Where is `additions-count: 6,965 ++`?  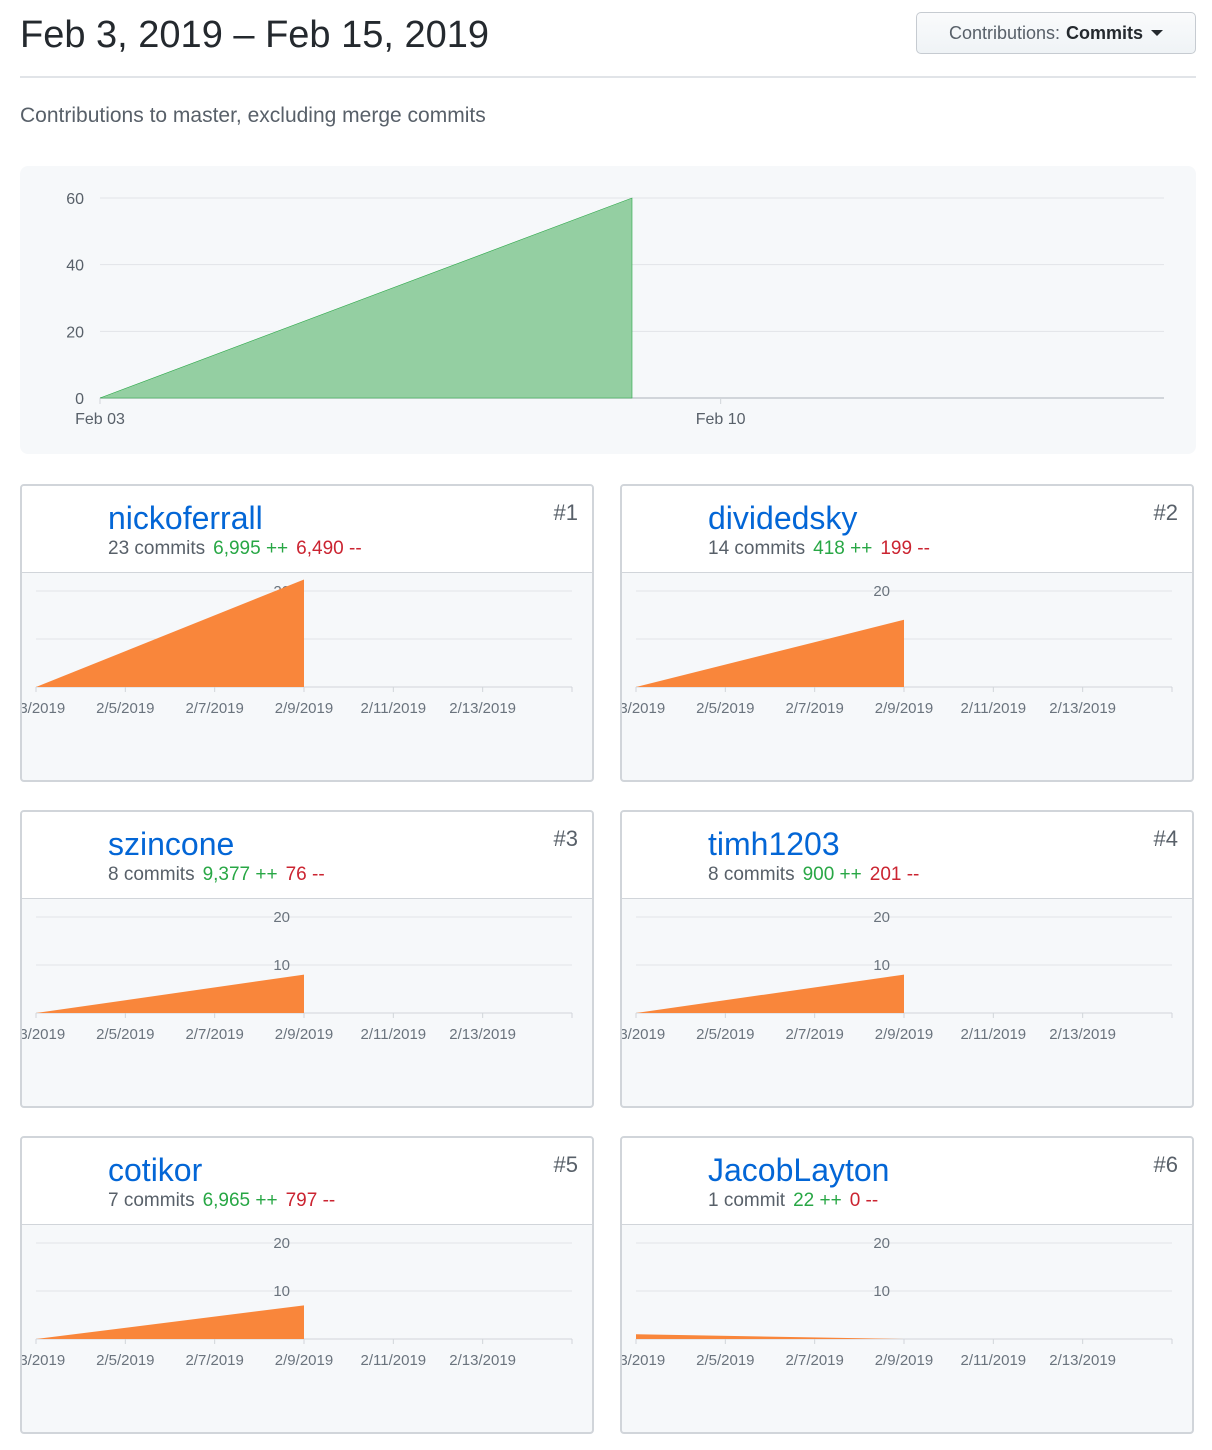 additions-count: 6,965 ++ is located at coordinates (240, 1200).